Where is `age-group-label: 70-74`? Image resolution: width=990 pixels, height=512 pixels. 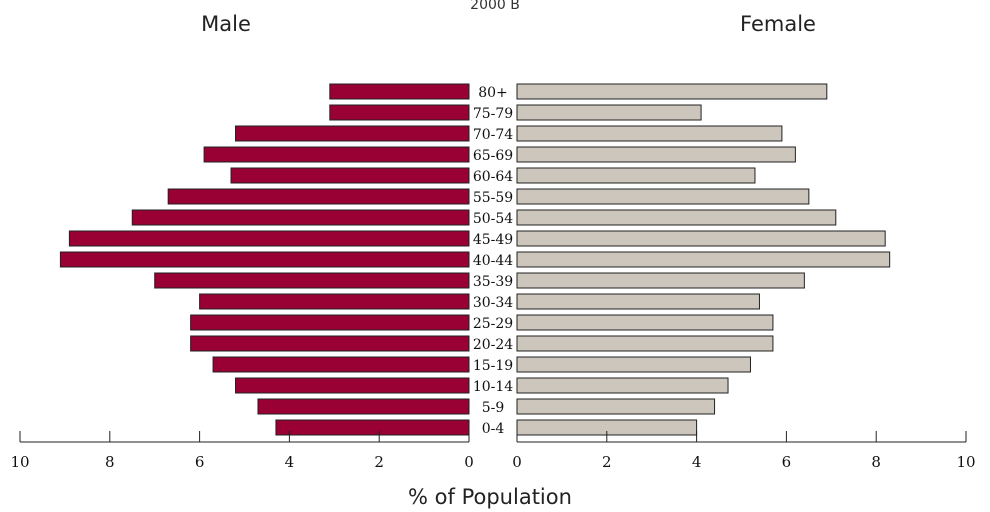
age-group-label: 70-74 is located at coordinates (493, 135).